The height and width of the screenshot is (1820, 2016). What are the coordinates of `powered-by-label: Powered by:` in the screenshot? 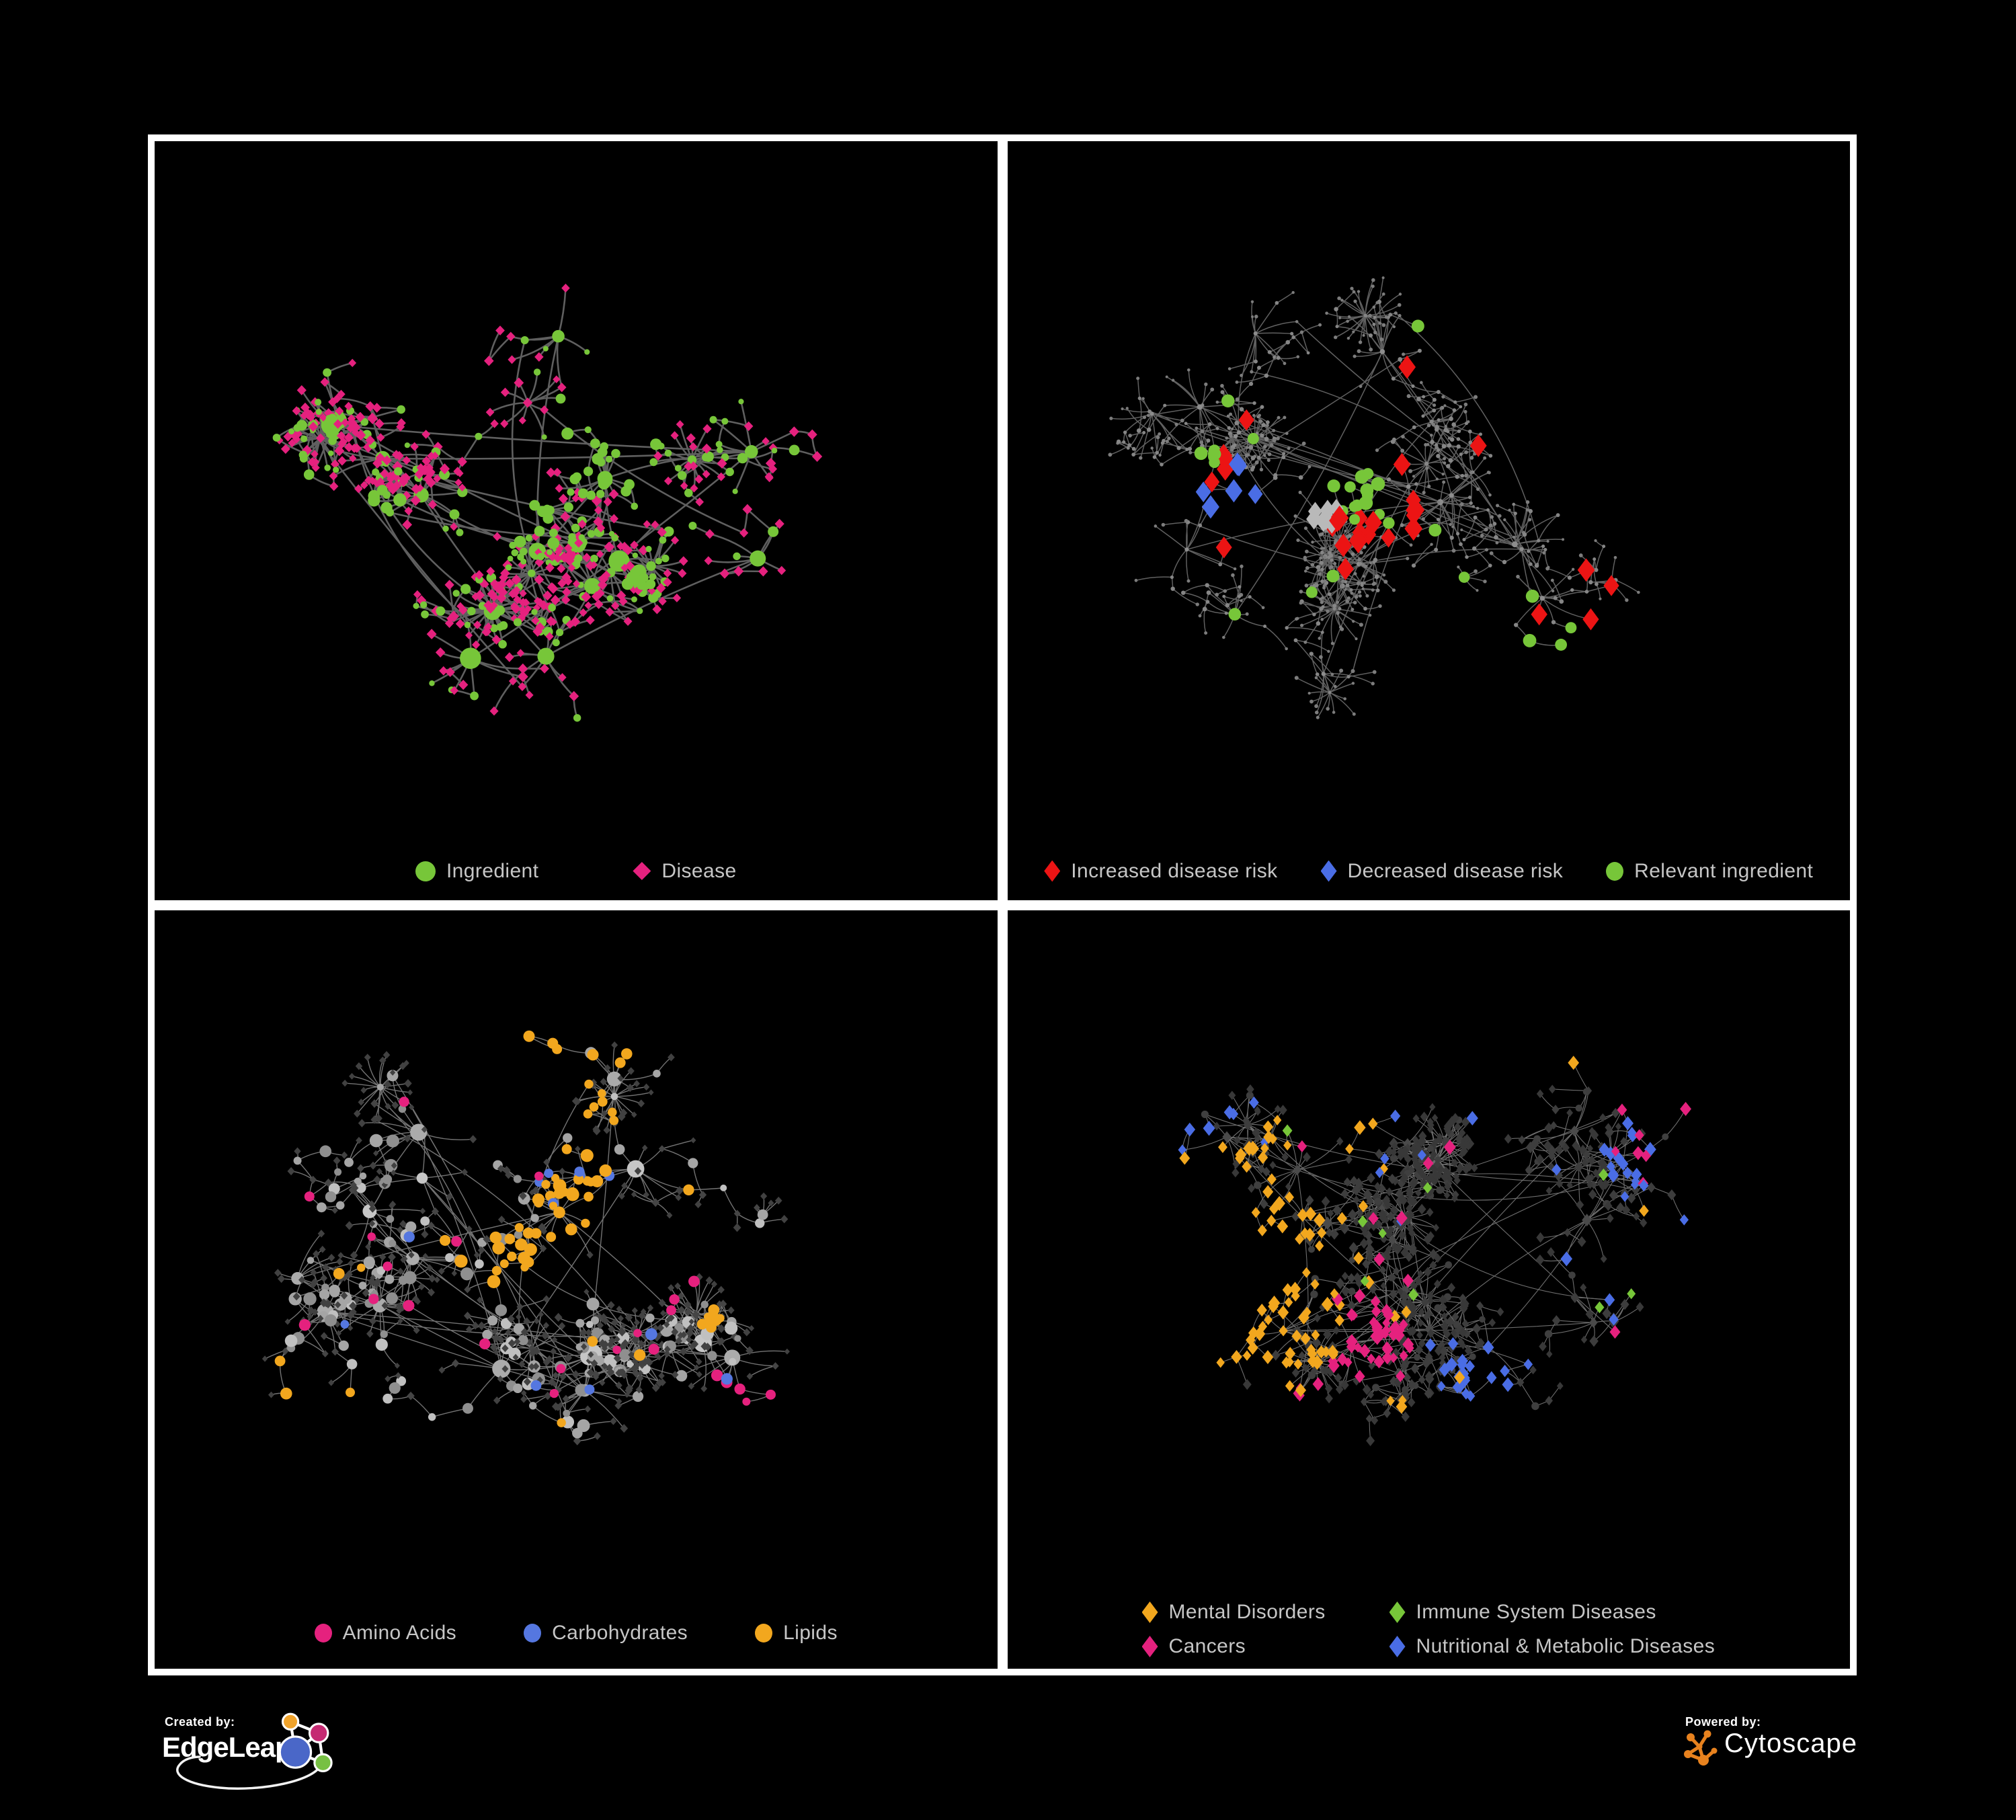 It's located at (1723, 1722).